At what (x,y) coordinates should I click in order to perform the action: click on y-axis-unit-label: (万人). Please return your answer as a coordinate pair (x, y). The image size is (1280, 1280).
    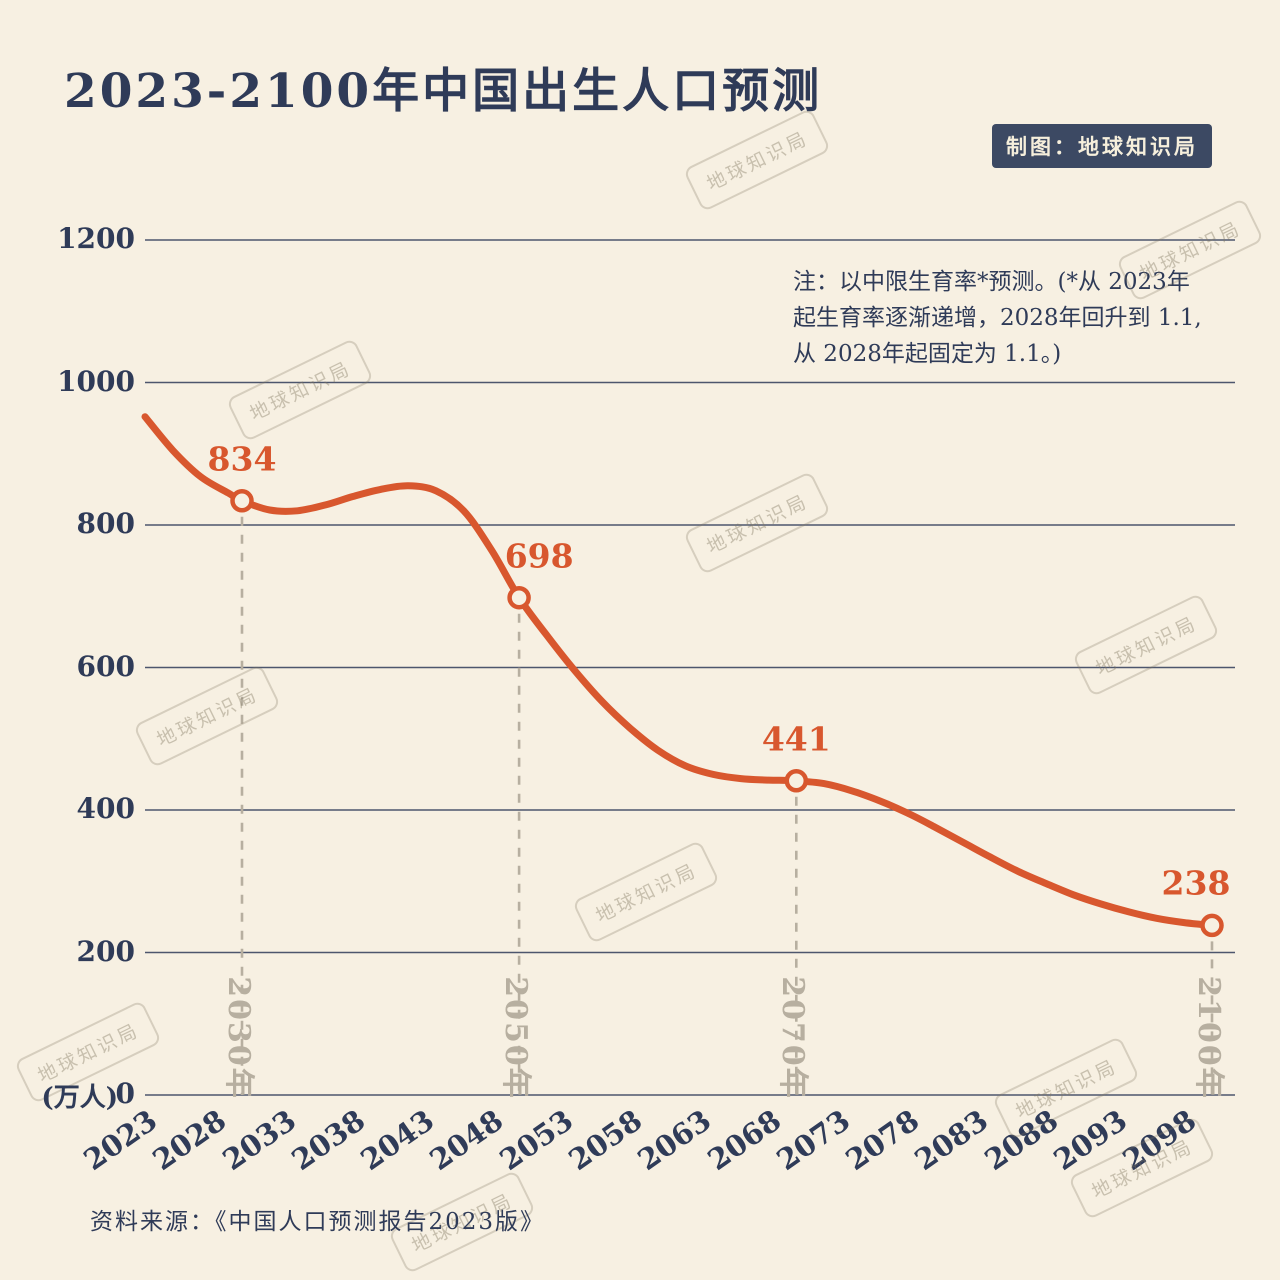
    Looking at the image, I should click on (79, 1098).